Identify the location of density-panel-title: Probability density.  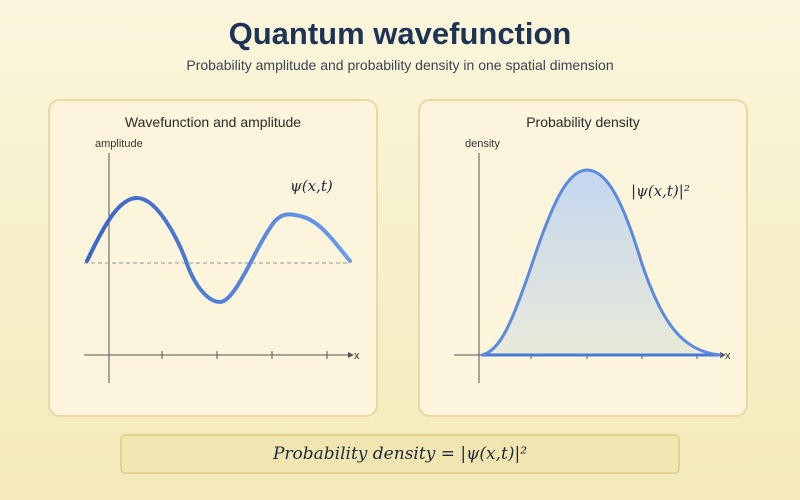
(583, 122).